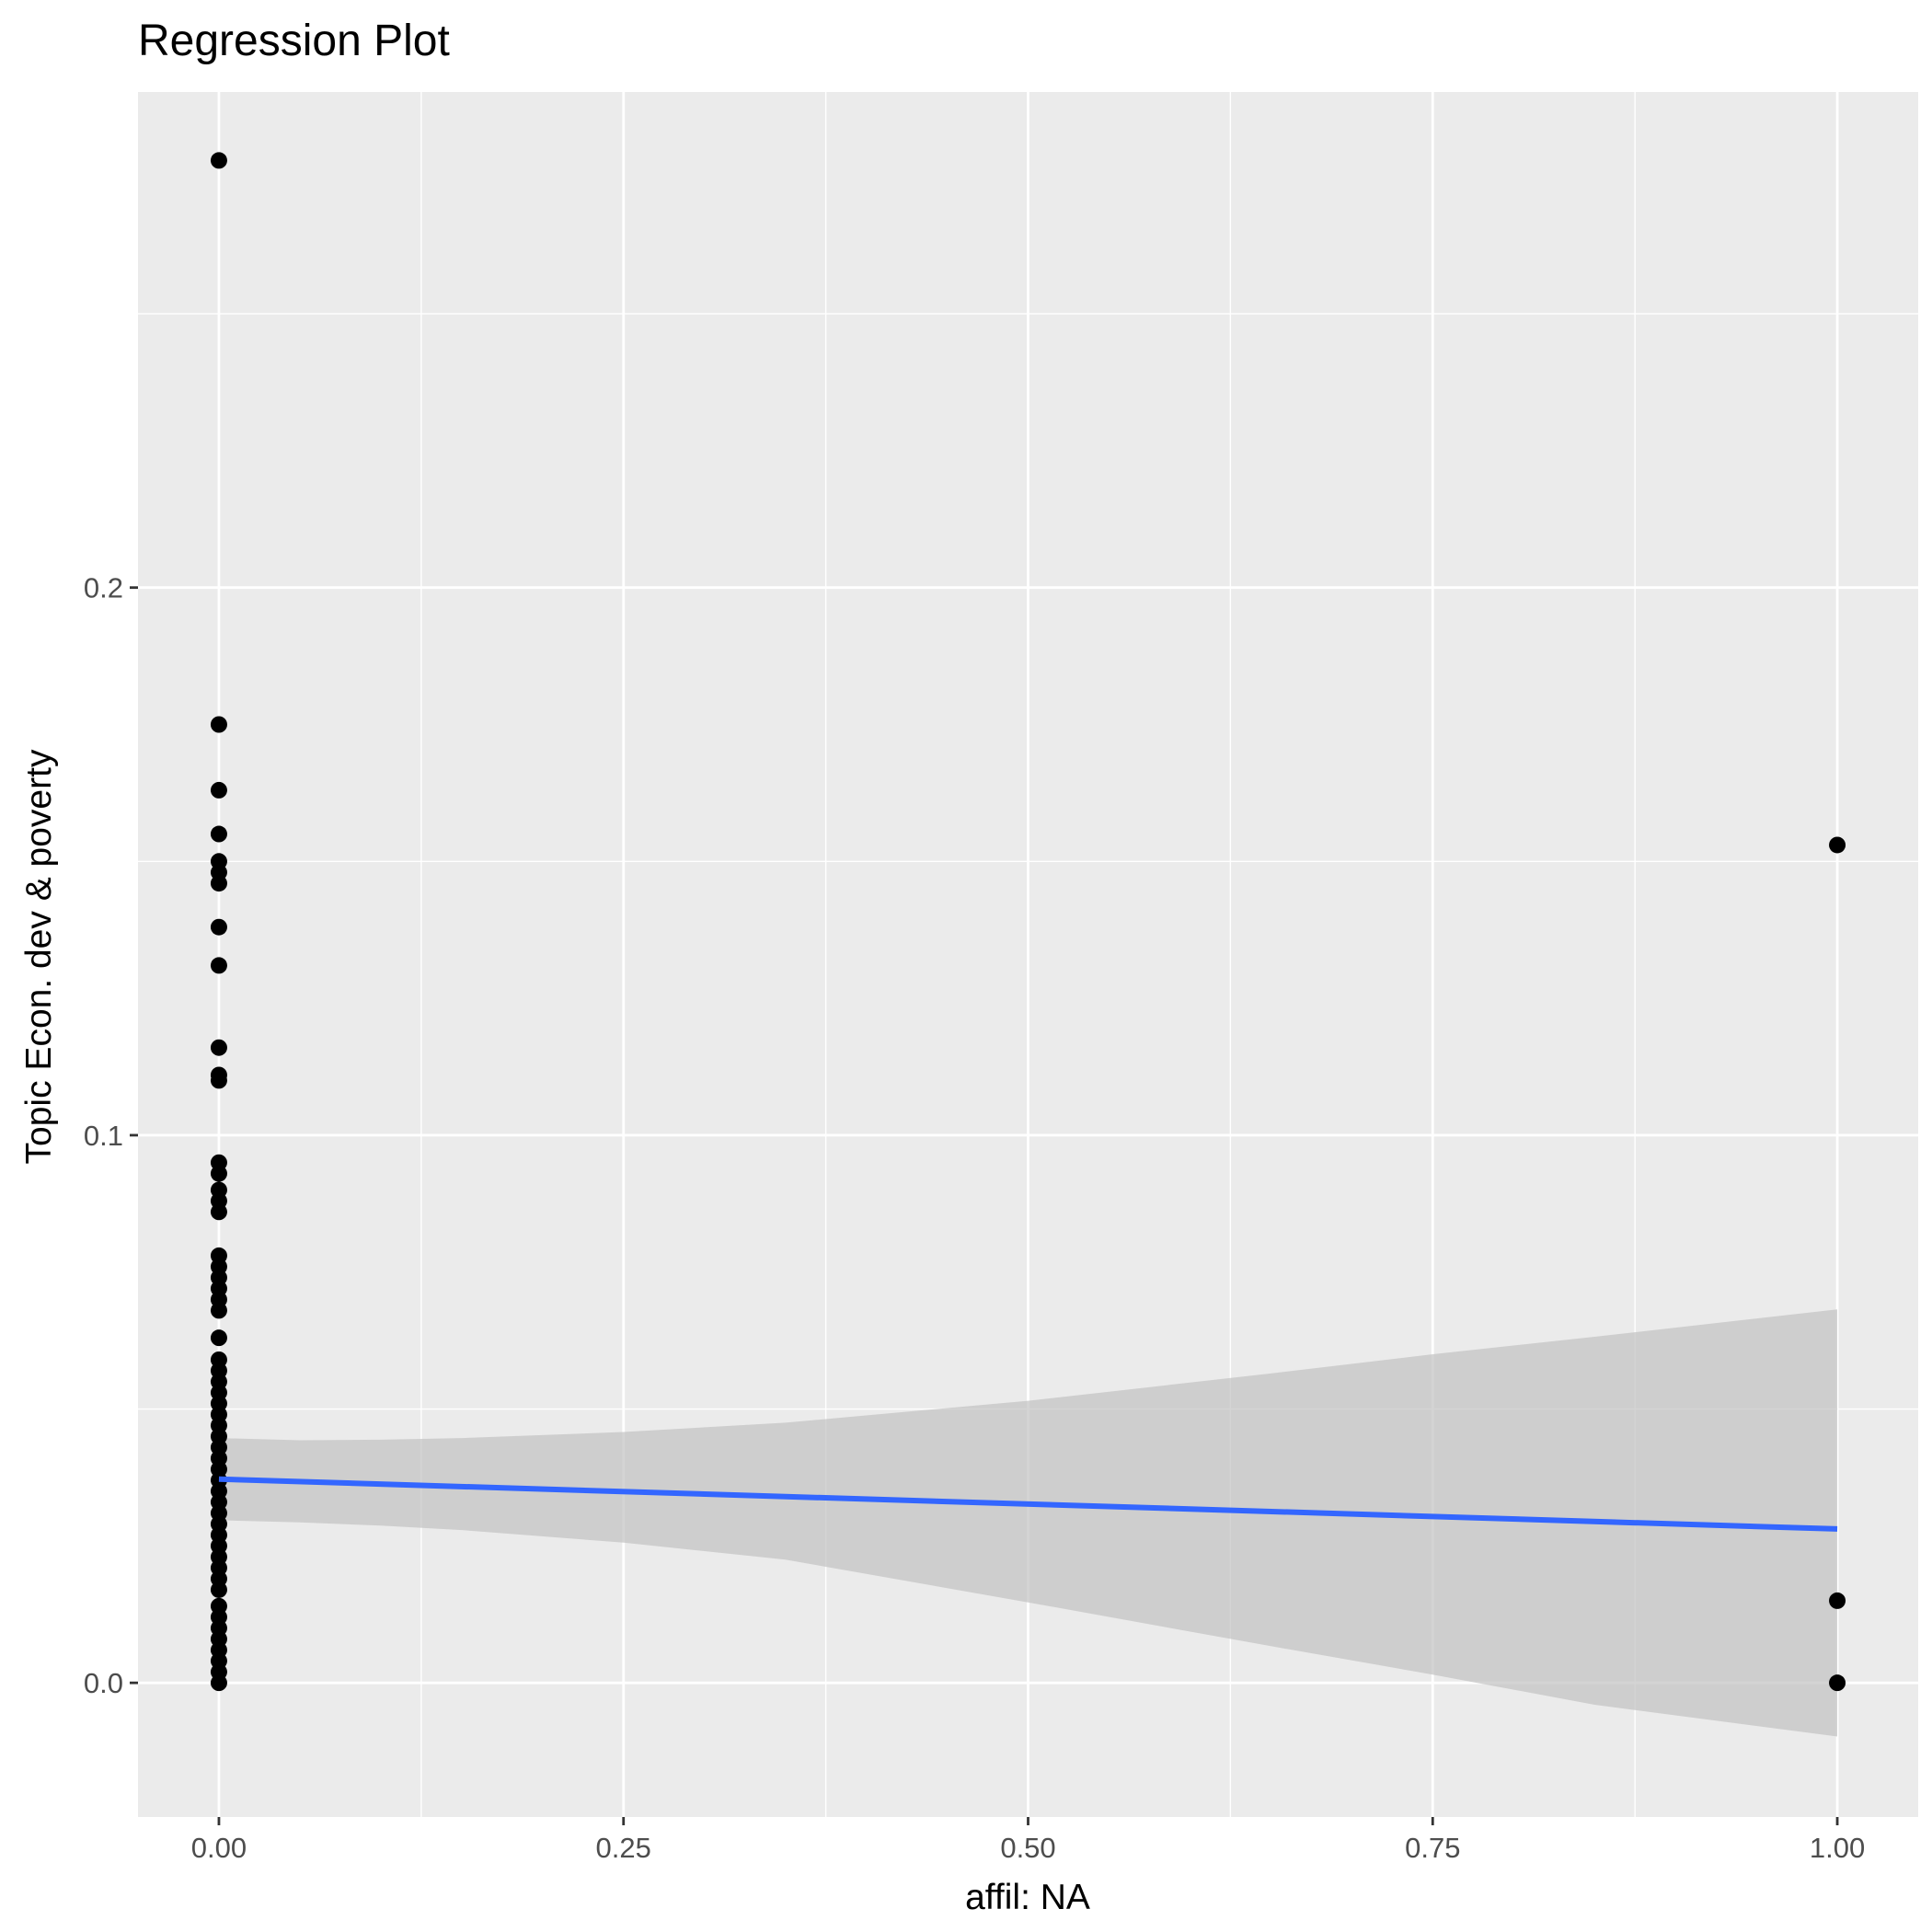 The image size is (1932, 1932). What do you see at coordinates (1028, 1504) in the screenshot?
I see `regression-line` at bounding box center [1028, 1504].